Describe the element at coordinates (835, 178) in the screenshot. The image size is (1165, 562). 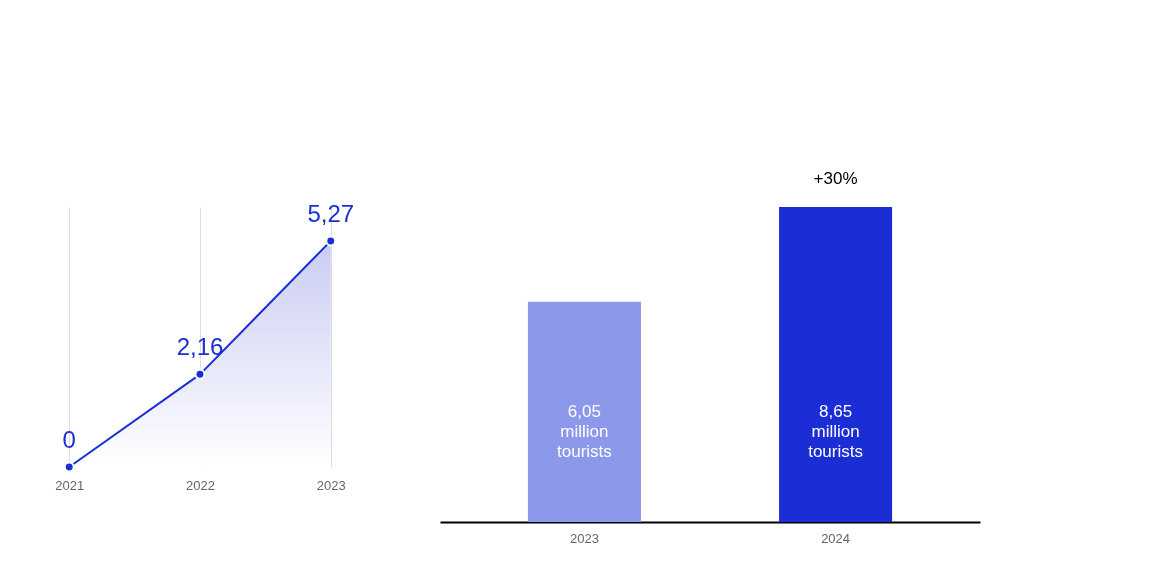
I see `annotation: +30%` at that location.